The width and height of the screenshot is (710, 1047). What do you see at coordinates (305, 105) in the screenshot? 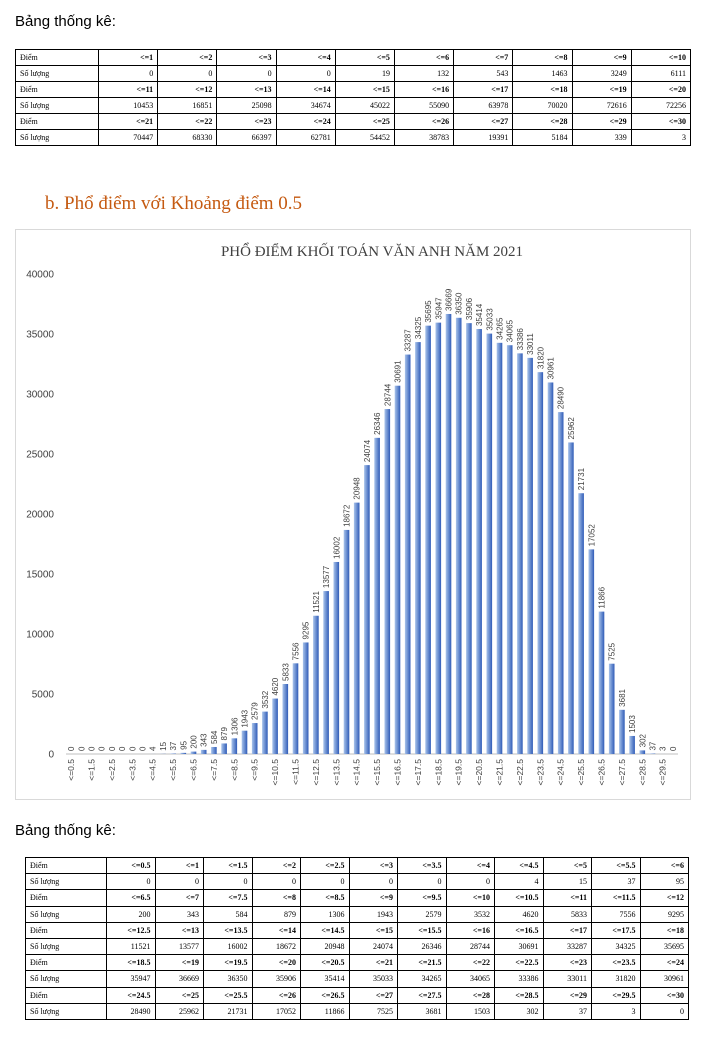
I see `count-cell: 34674` at bounding box center [305, 105].